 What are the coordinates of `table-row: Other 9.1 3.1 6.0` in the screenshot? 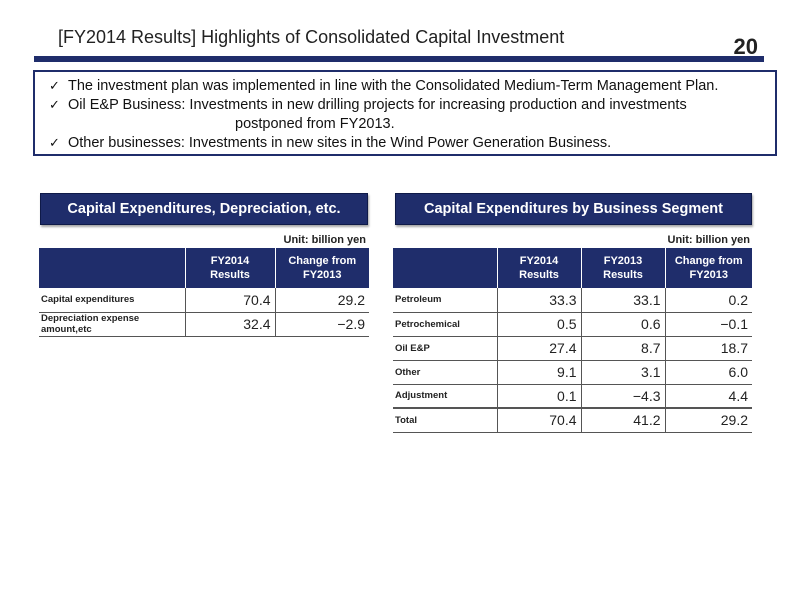 It's located at (572, 372).